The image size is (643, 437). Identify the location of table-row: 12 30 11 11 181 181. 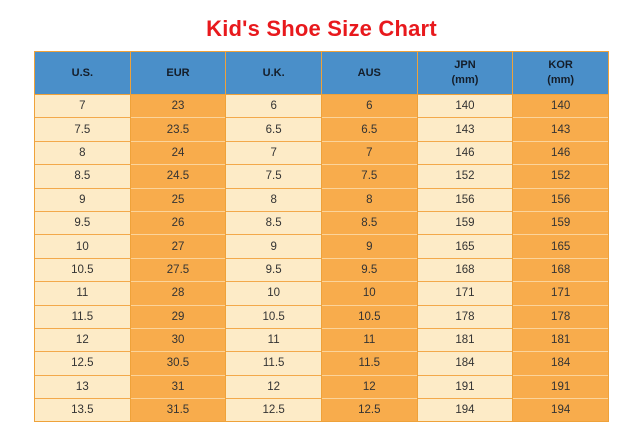
(321, 339).